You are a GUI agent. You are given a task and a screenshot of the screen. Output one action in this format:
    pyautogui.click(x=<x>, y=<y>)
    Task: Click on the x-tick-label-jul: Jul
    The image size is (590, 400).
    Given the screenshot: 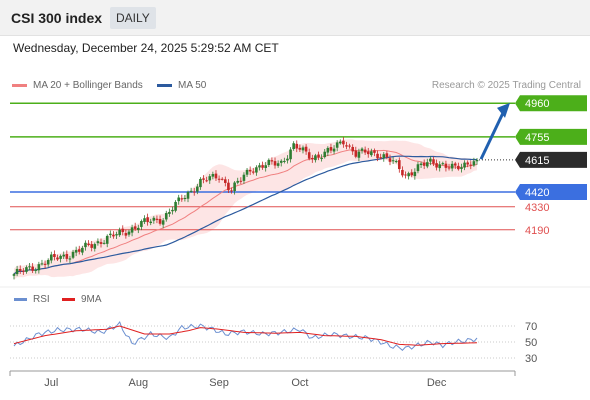 What is the action you would take?
    pyautogui.click(x=51, y=383)
    